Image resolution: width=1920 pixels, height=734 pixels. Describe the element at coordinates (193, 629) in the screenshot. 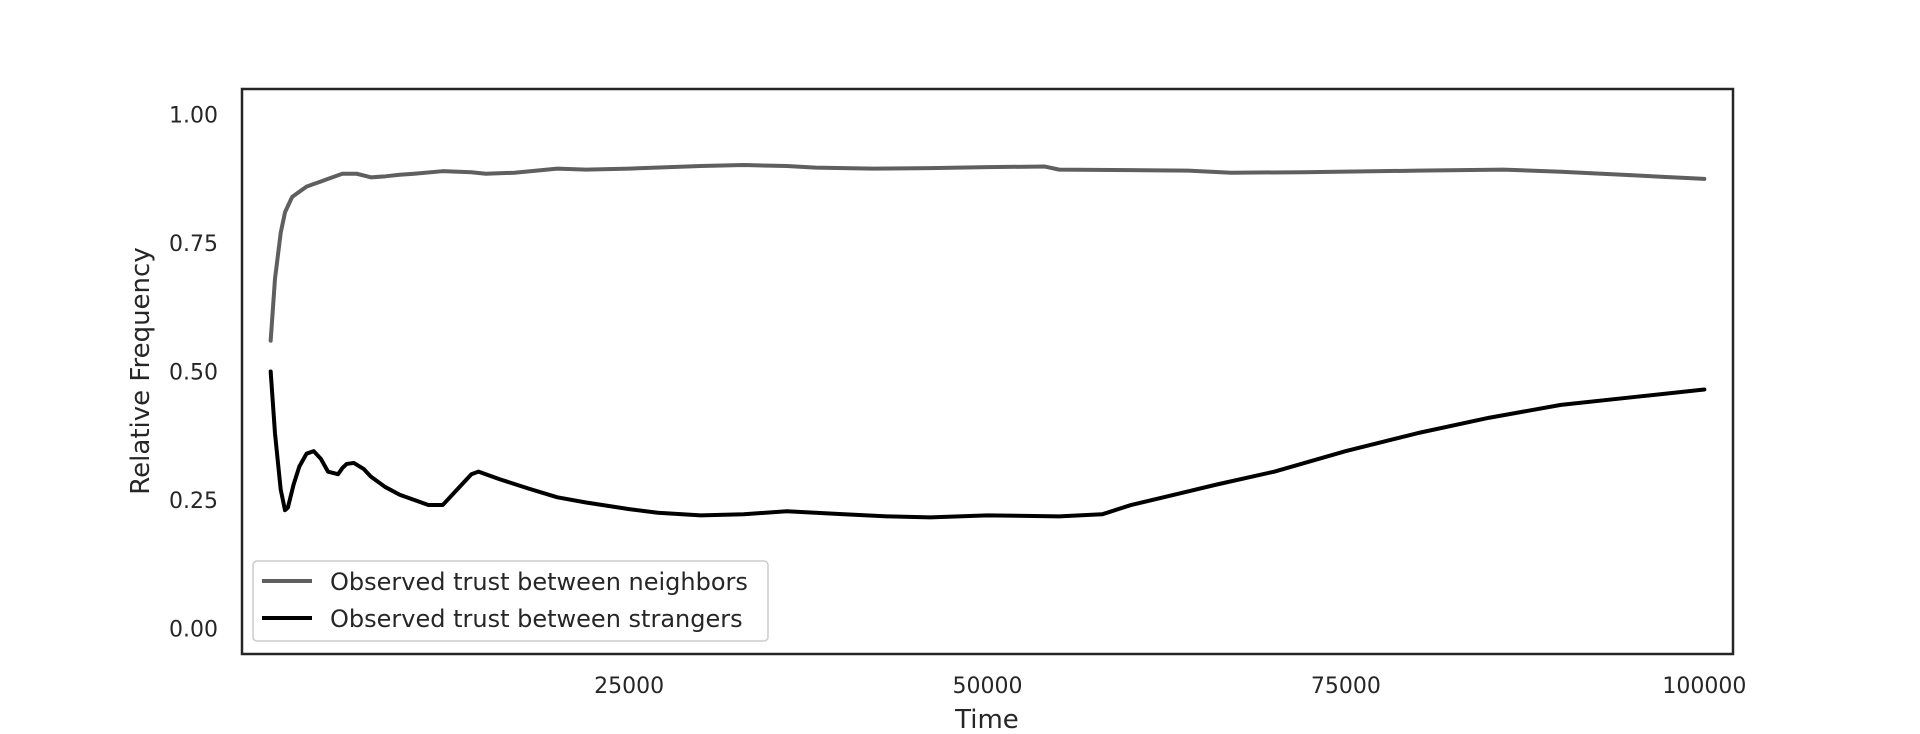

I see `y-tick-label: 0.00` at that location.